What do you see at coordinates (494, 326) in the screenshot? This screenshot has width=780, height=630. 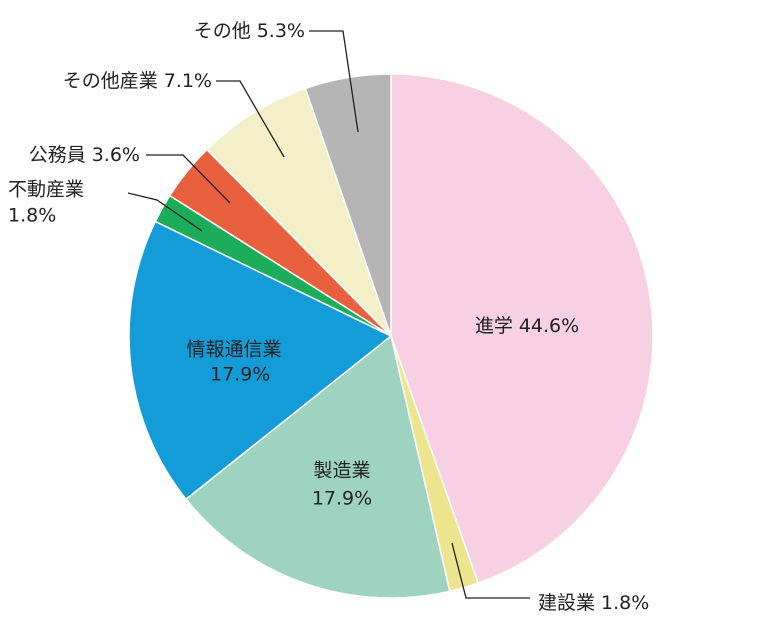 I see `category-label: 進学` at bounding box center [494, 326].